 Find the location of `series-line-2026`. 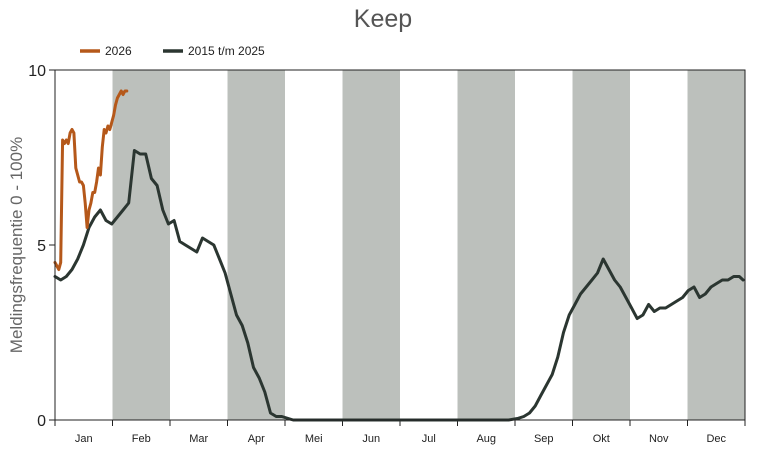

series-line-2026 is located at coordinates (91, 180).